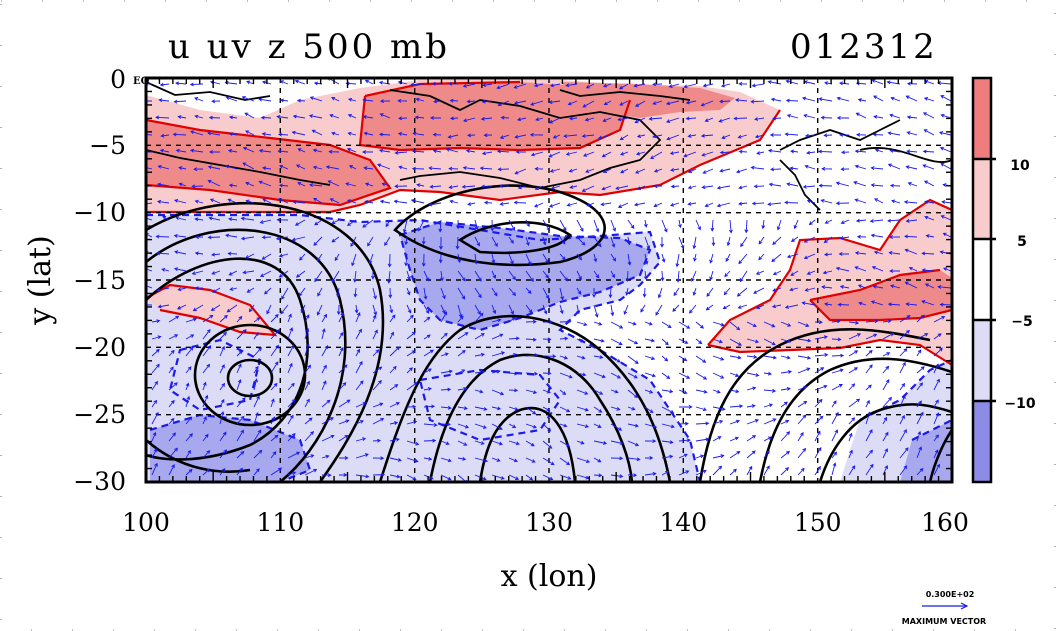 The image size is (1056, 631). I want to click on y-tick-label: −25, so click(99, 414).